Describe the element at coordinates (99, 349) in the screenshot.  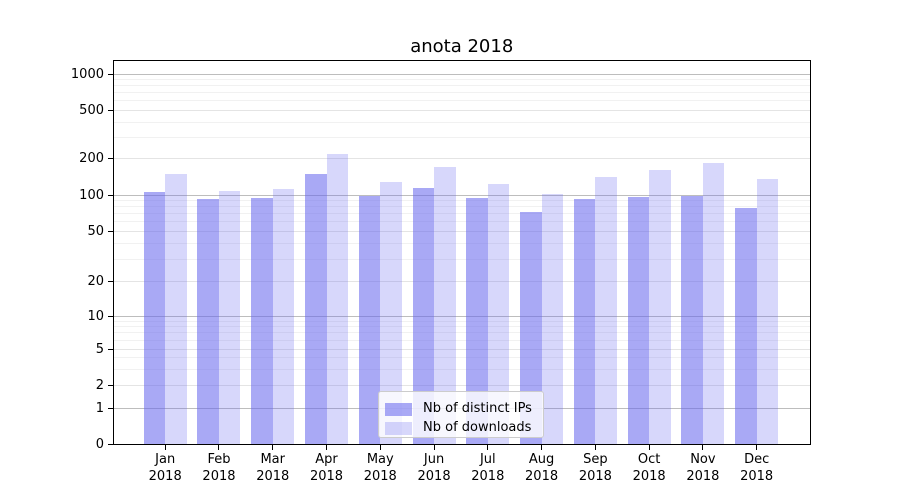
I see `y-tick-label-5: 5` at that location.